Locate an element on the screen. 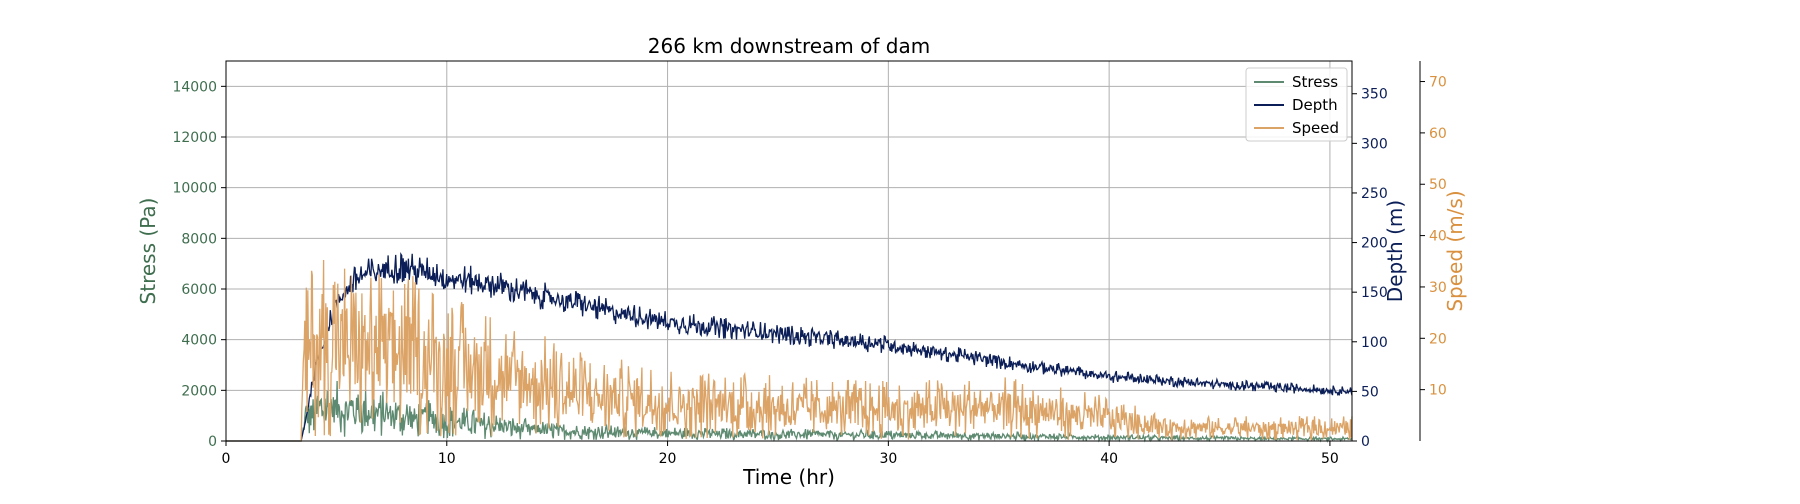 This screenshot has width=1800, height=504. x-tick-label: 50 is located at coordinates (1330, 459).